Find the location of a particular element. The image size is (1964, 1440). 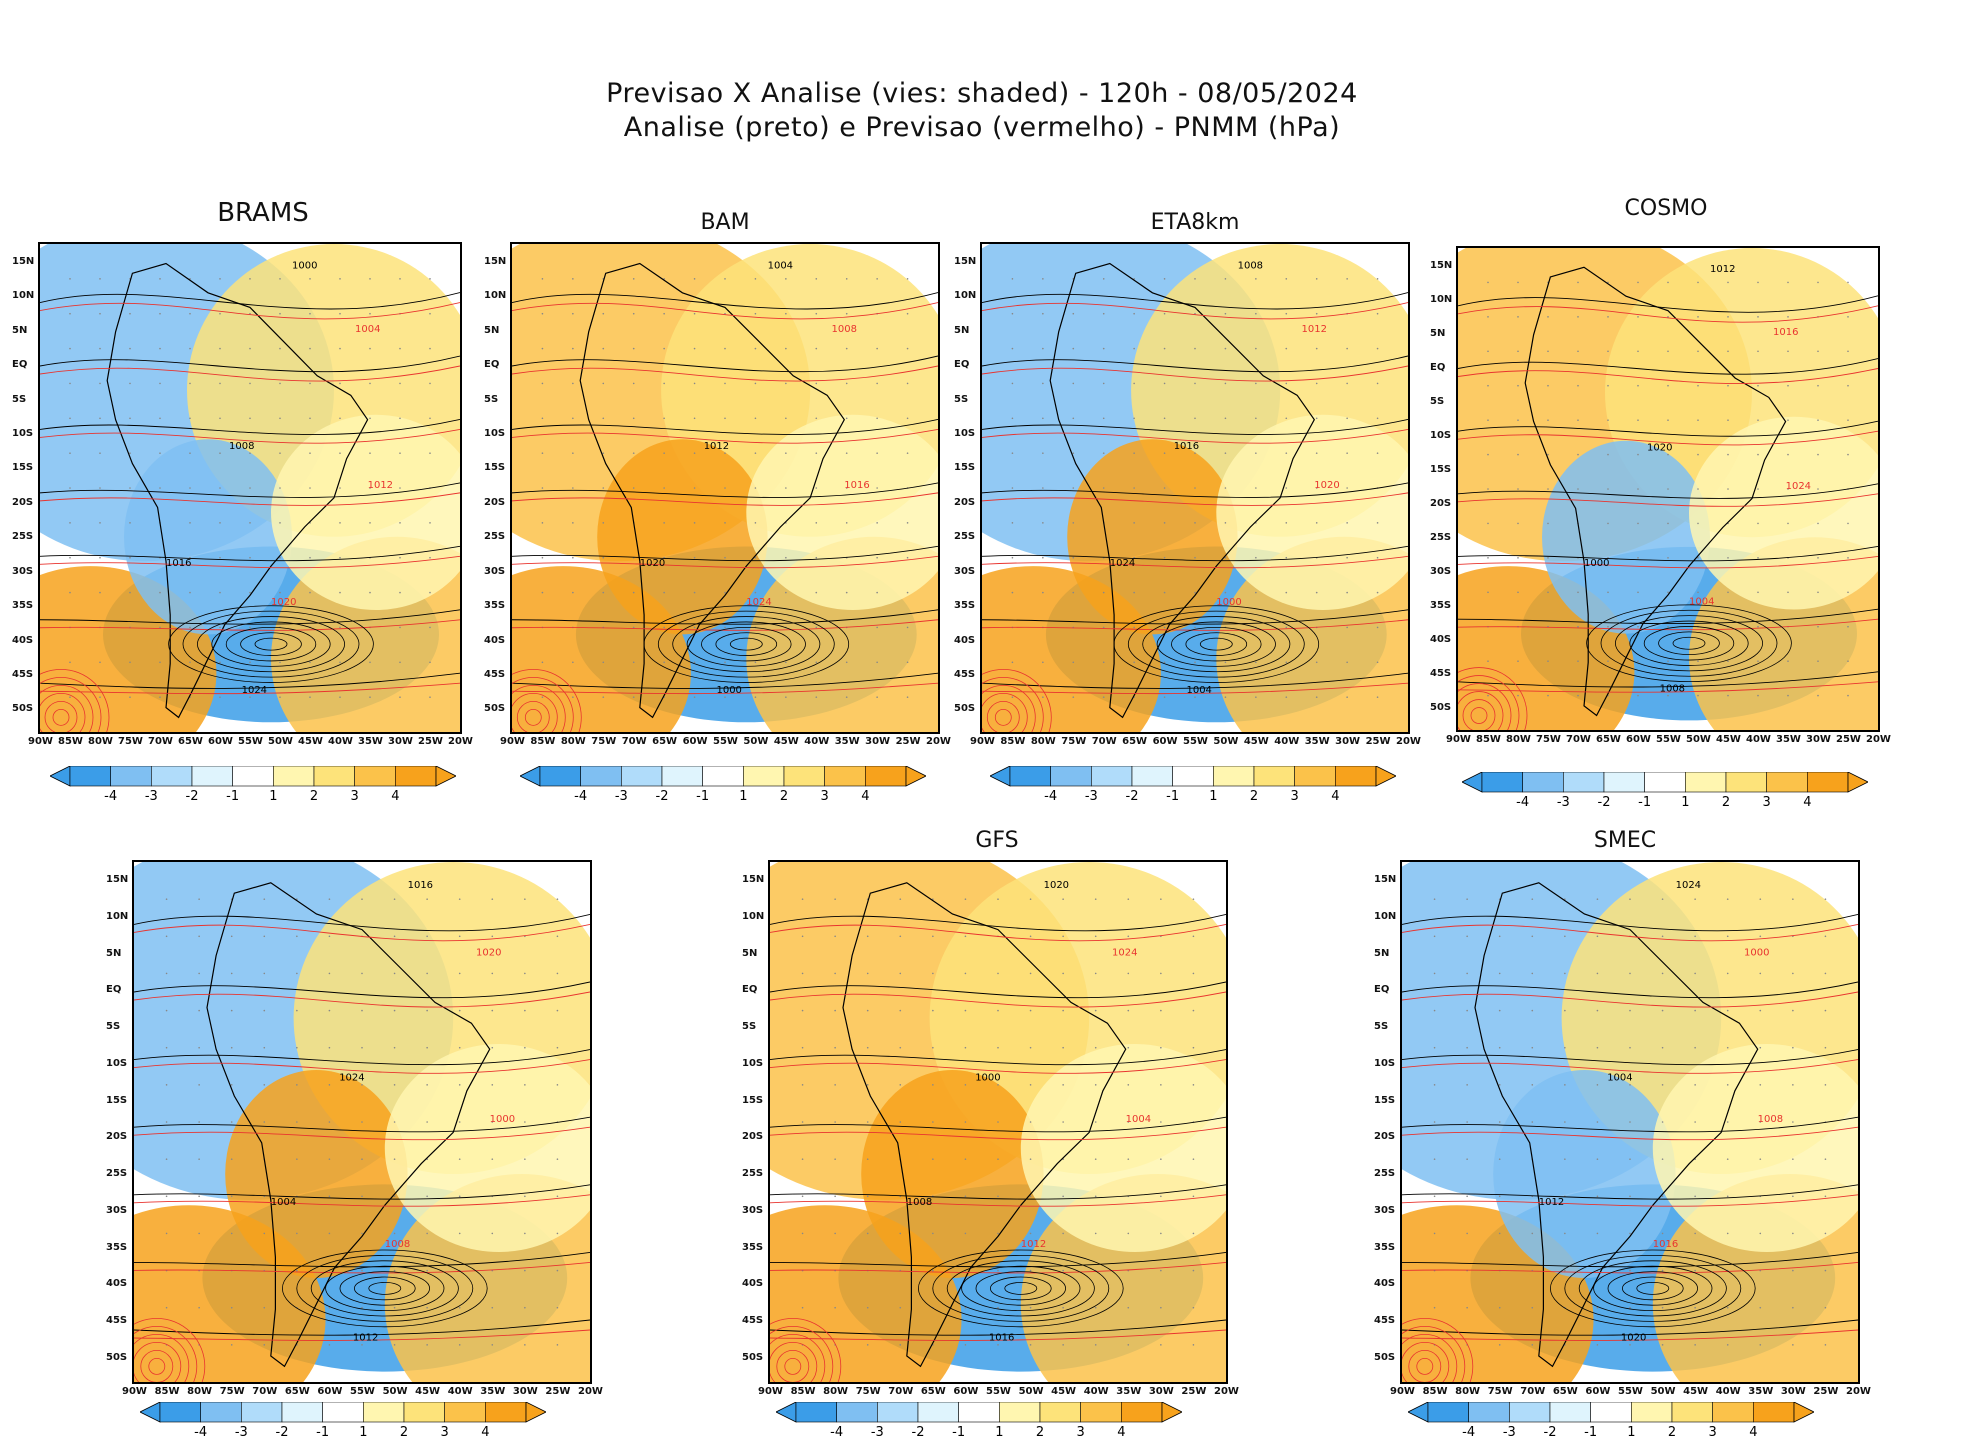

colorbar-tick-label: 2 is located at coordinates (1726, 802).